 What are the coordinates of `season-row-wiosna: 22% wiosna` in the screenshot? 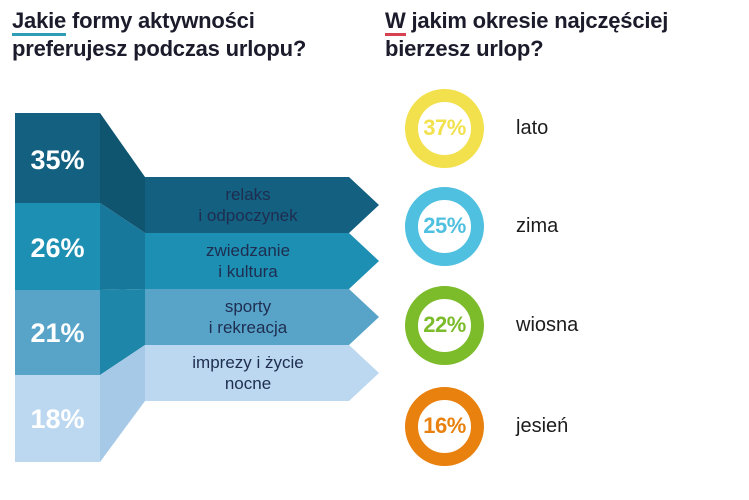 It's located at (491, 325).